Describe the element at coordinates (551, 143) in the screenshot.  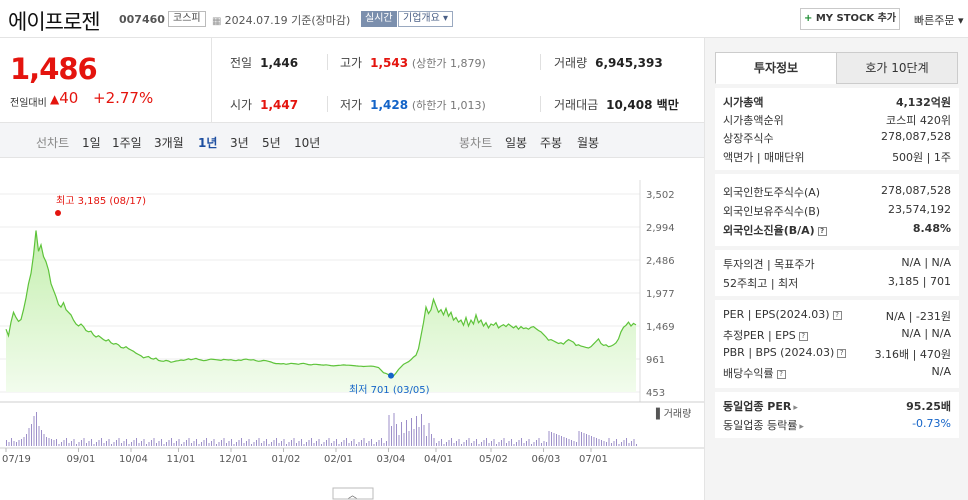
I see `candle-weekly: 주봉` at that location.